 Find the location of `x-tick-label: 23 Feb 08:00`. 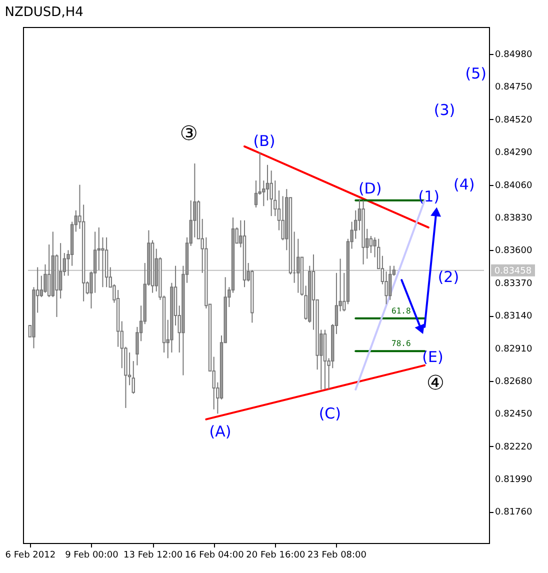

x-tick-label: 23 Feb 08:00 is located at coordinates (337, 555).